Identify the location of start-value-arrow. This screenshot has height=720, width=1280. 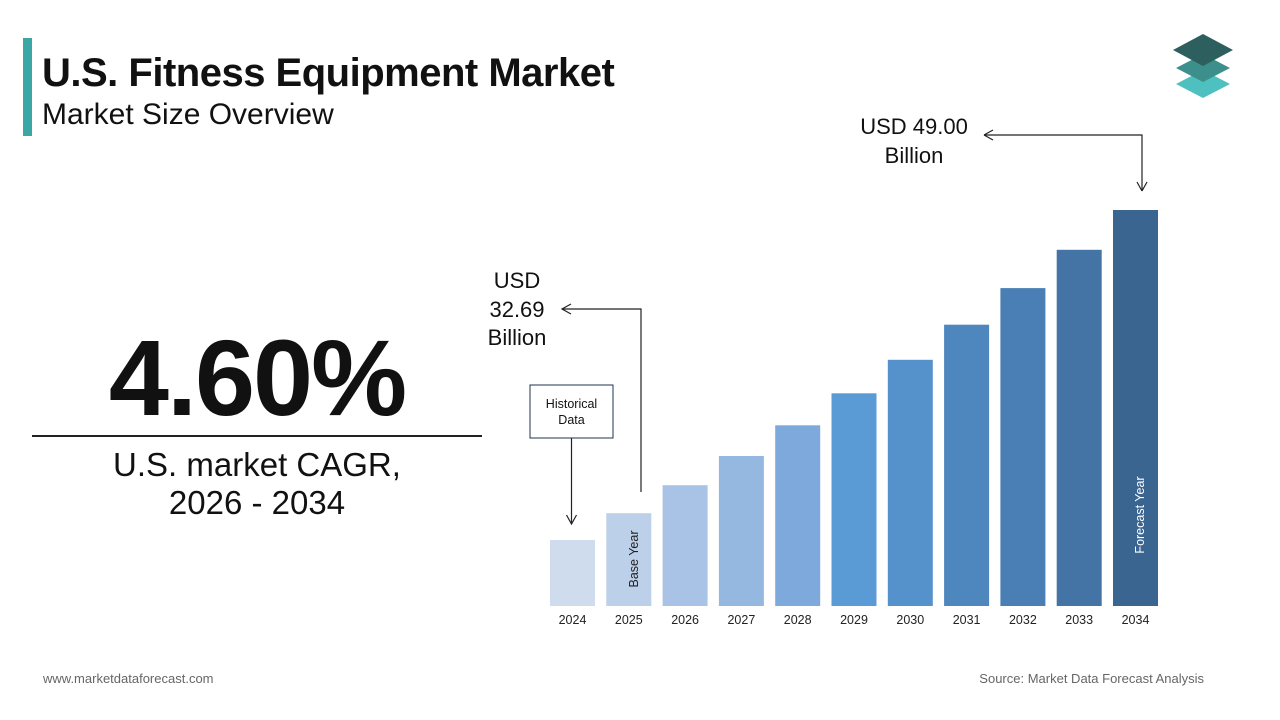
(601, 397).